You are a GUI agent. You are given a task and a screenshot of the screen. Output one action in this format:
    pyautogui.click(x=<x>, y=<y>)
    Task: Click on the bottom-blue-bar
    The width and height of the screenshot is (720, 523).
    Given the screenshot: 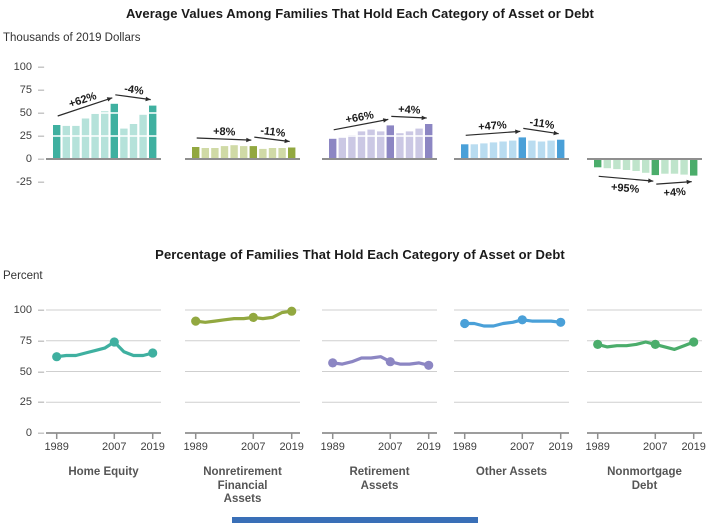 What is the action you would take?
    pyautogui.click(x=355, y=520)
    